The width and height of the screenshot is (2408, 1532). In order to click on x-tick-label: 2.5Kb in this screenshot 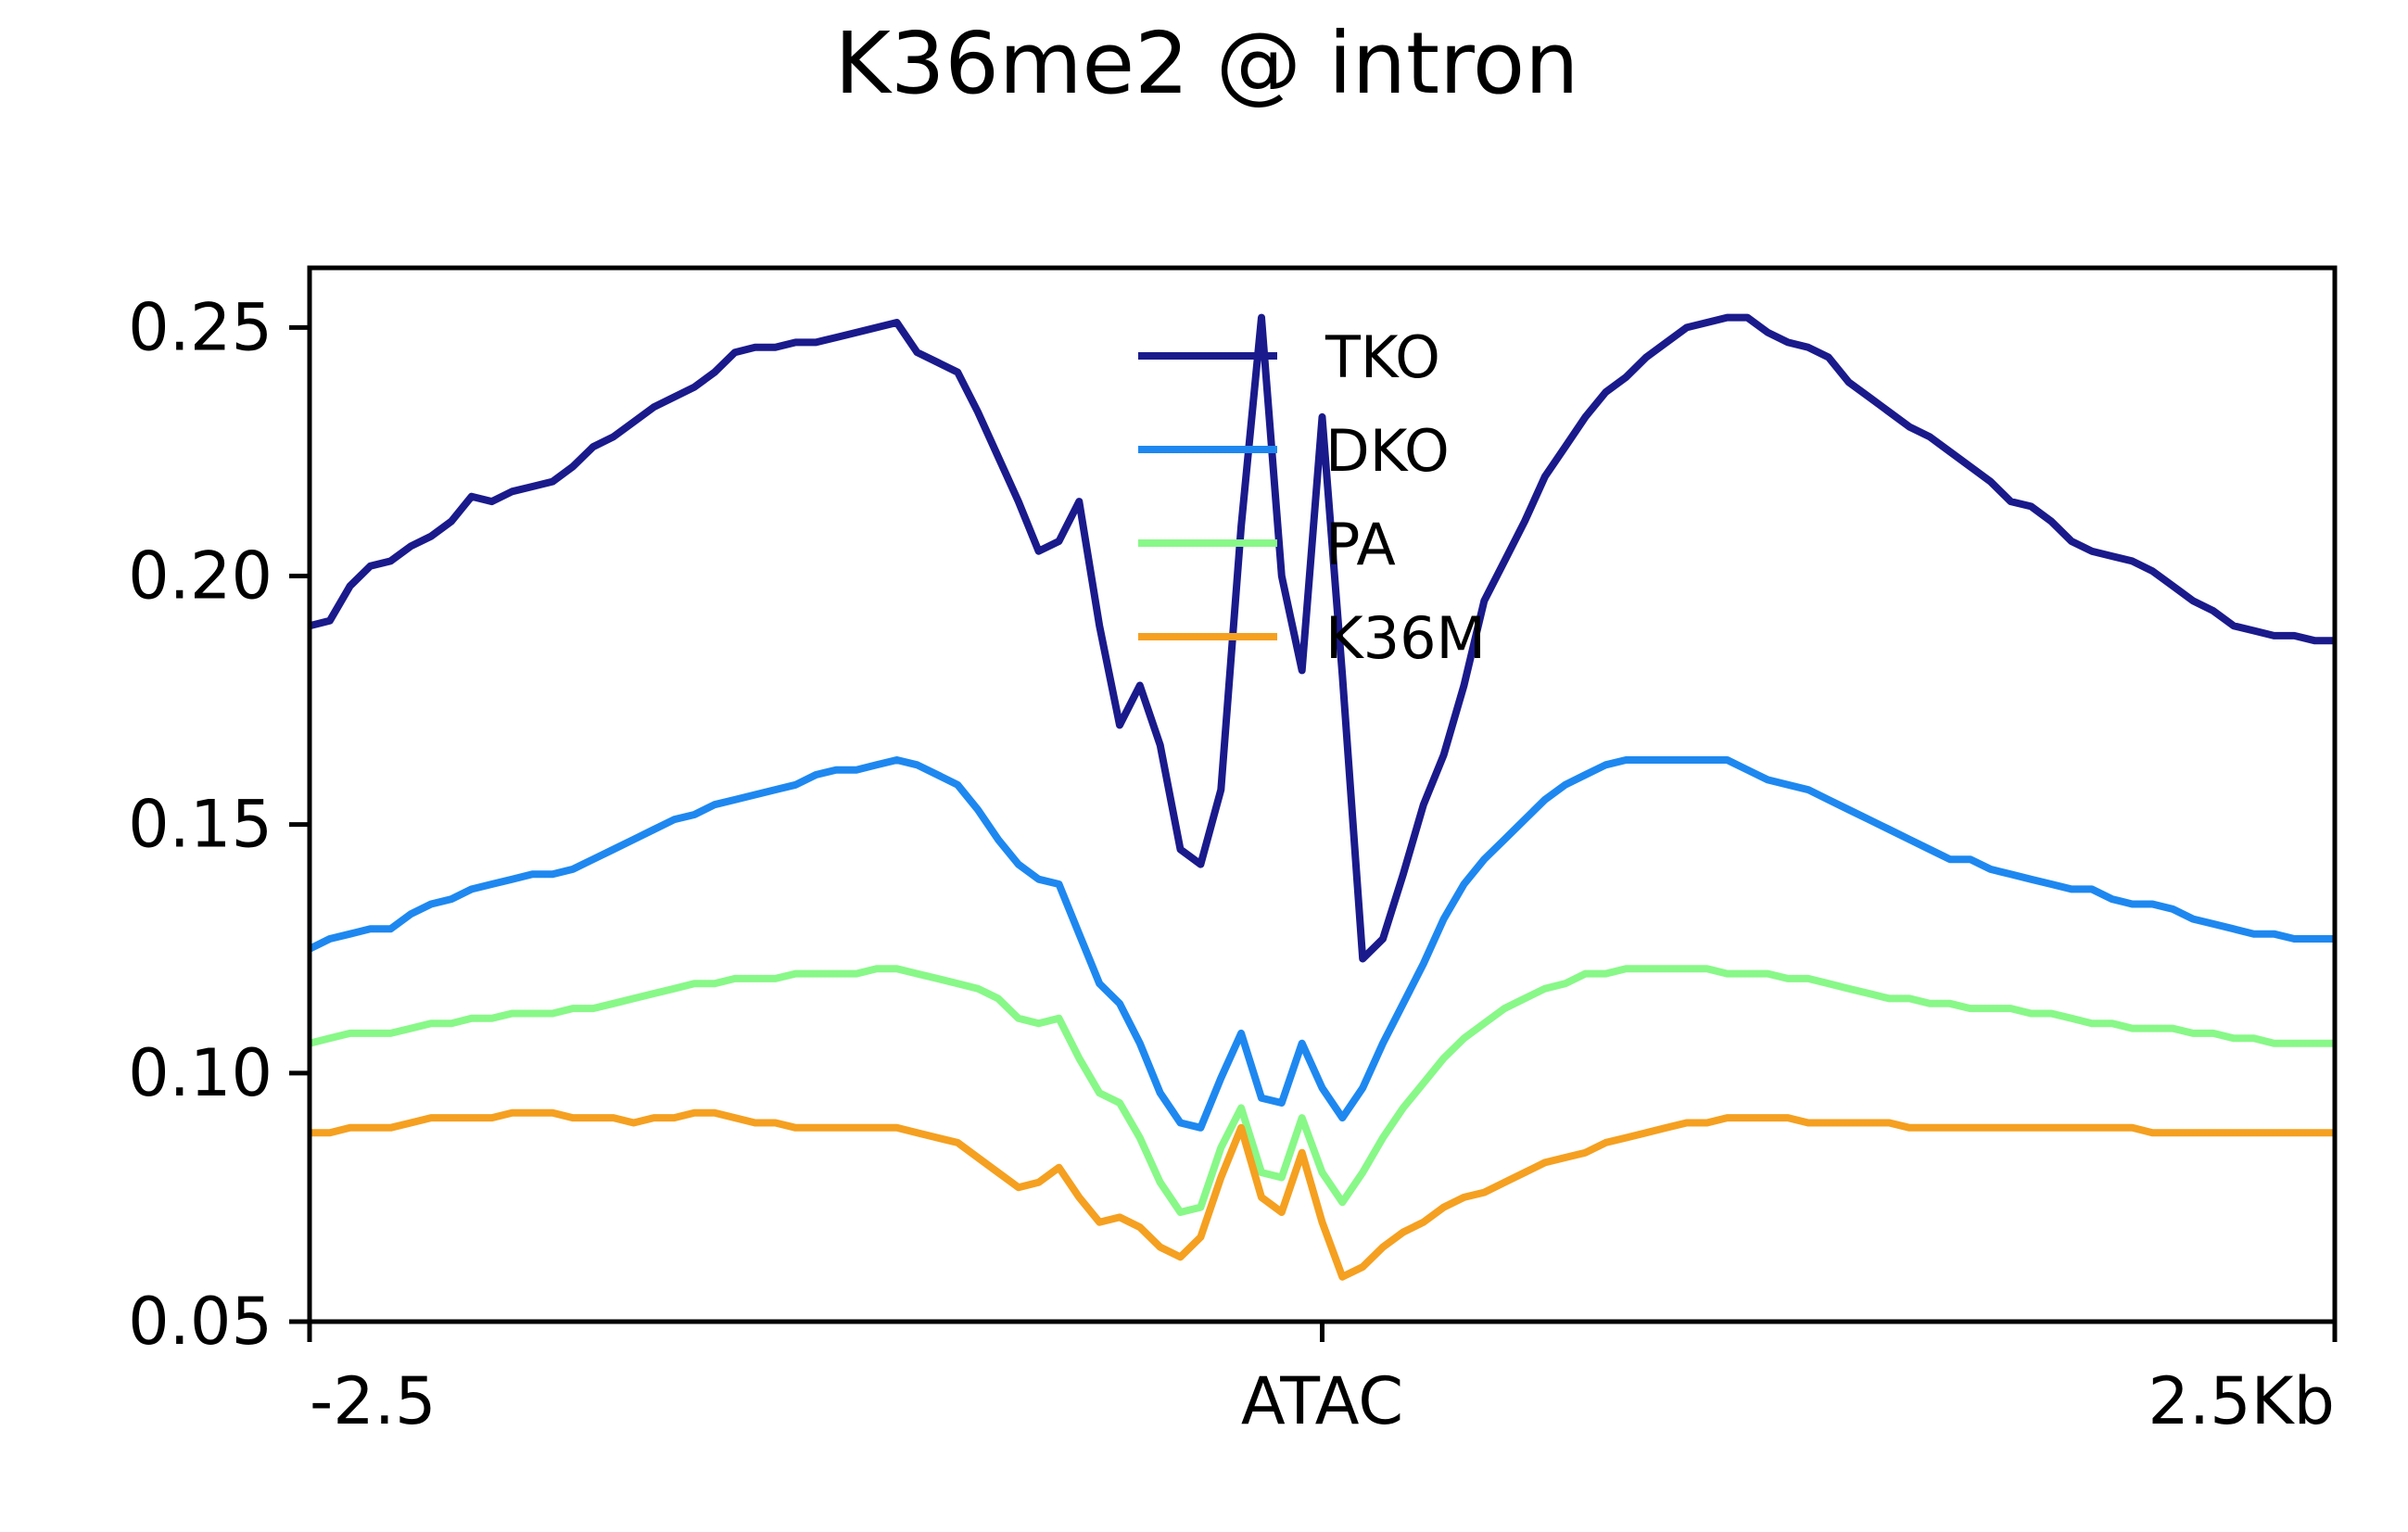, I will do `click(2242, 1401)`.